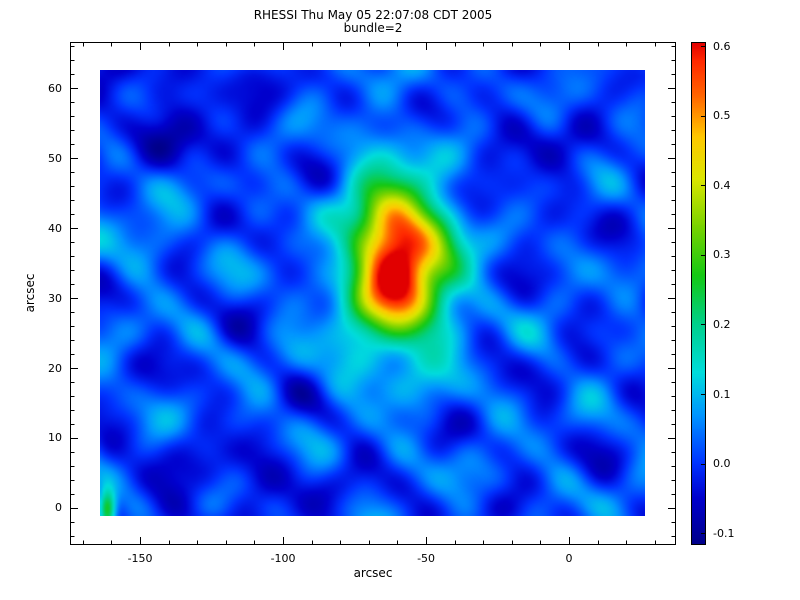  What do you see at coordinates (724, 533) in the screenshot?
I see `colorbar-tick-label: -0.1` at bounding box center [724, 533].